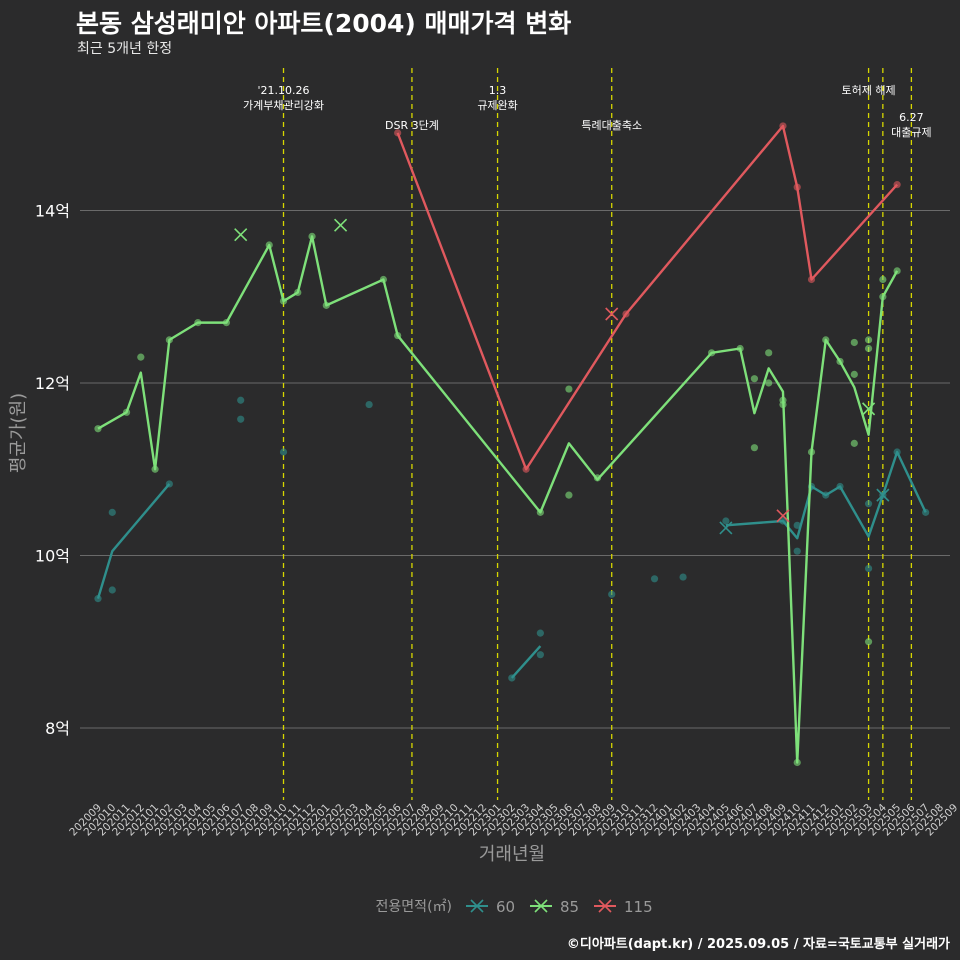 This screenshot has height=960, width=960. Describe the element at coordinates (497, 105) in the screenshot. I see `event-annotation: 규제완화` at that location.